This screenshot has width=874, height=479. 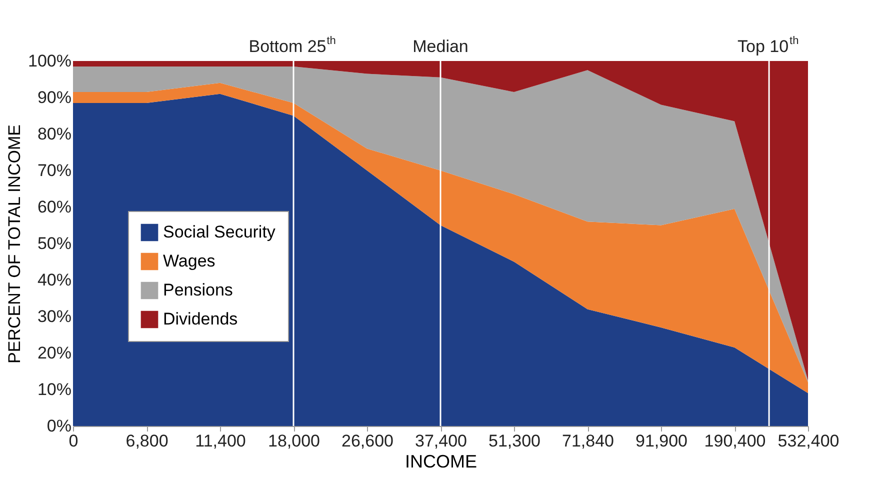 What do you see at coordinates (147, 441) in the screenshot?
I see `x-tick-label: 6,800` at bounding box center [147, 441].